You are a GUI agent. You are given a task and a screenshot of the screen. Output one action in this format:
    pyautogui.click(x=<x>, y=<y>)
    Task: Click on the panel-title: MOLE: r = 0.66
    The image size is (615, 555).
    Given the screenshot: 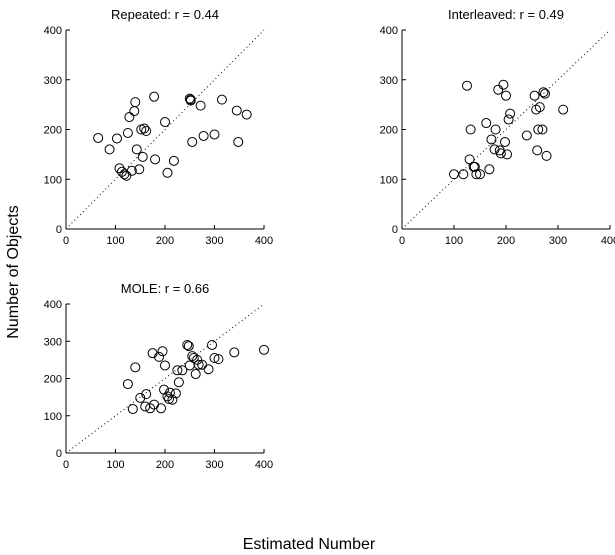 What is the action you would take?
    pyautogui.click(x=165, y=288)
    